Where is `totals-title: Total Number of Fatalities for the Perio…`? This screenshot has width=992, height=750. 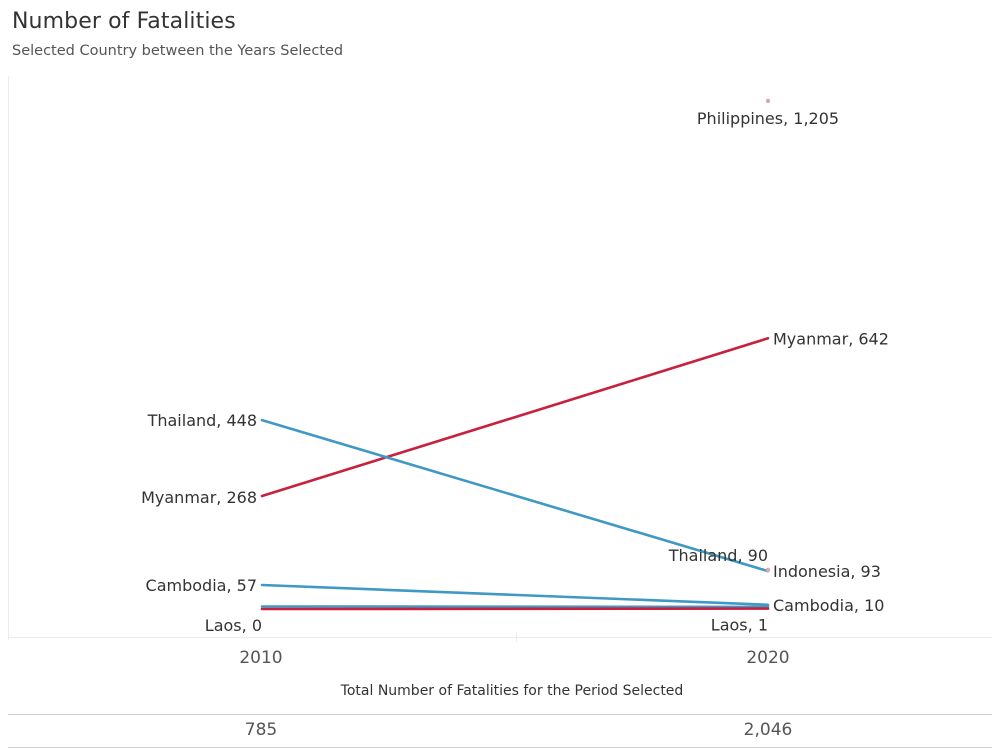 totals-title: Total Number of Fatalities for the Perio… is located at coordinates (512, 691).